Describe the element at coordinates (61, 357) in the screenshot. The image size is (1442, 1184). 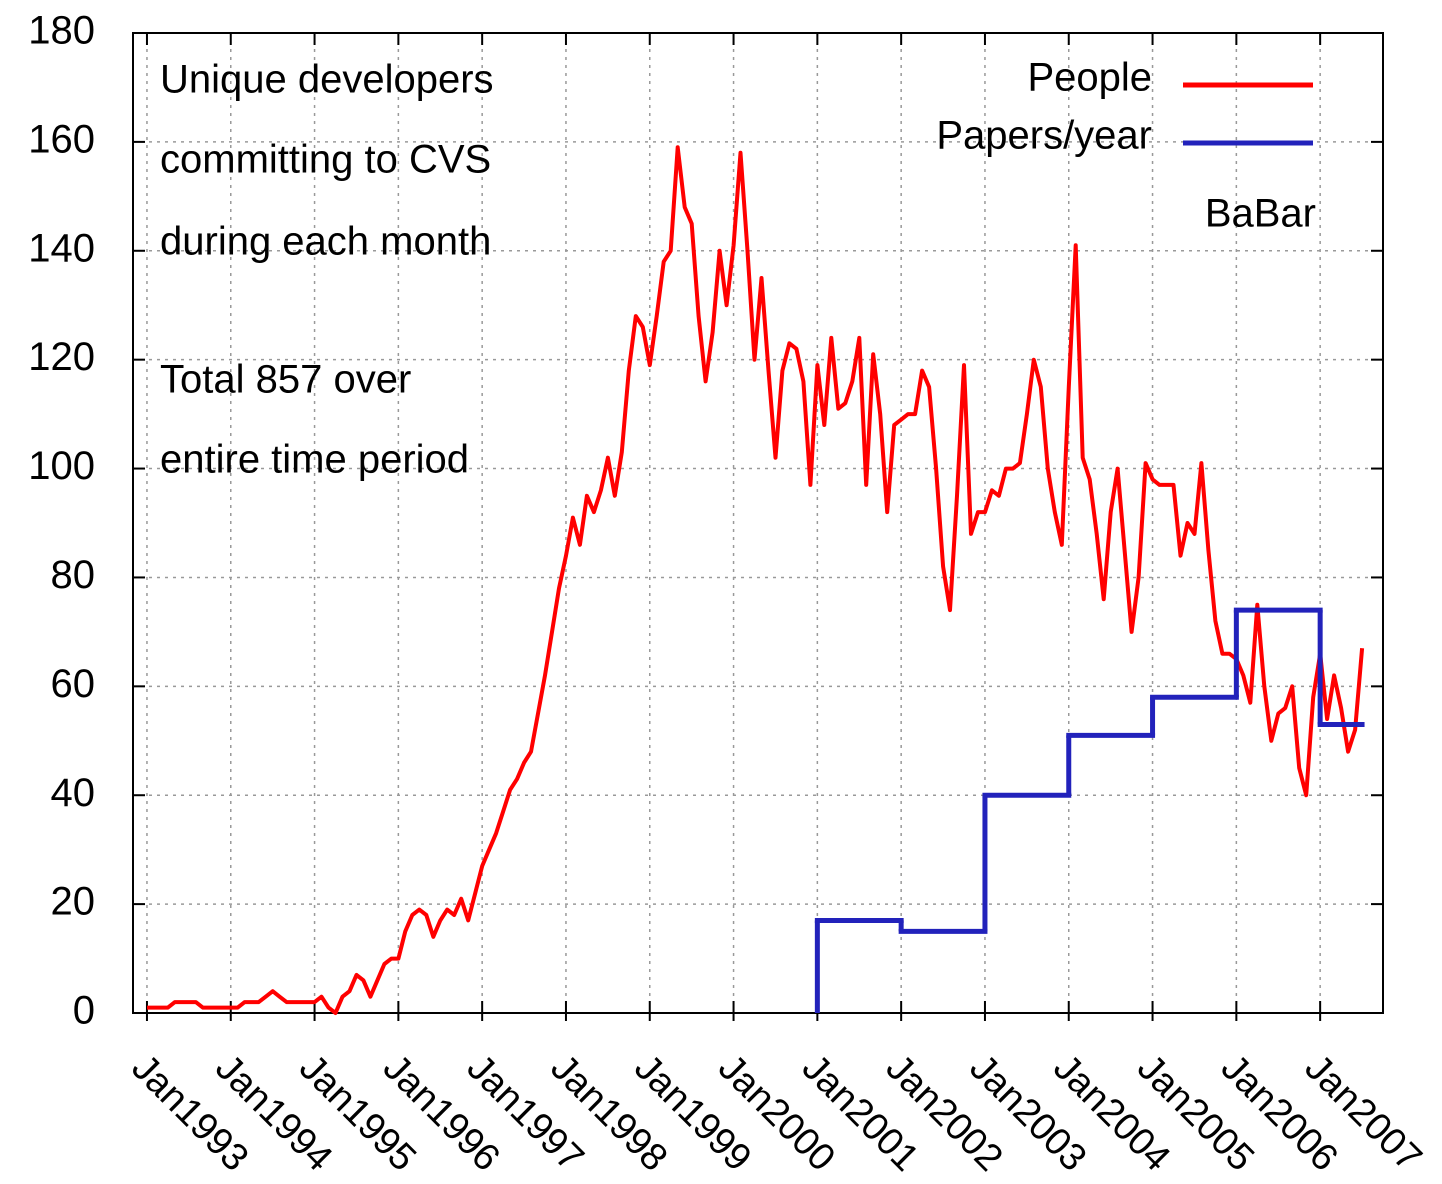
I see `y-tick-label: 120` at that location.